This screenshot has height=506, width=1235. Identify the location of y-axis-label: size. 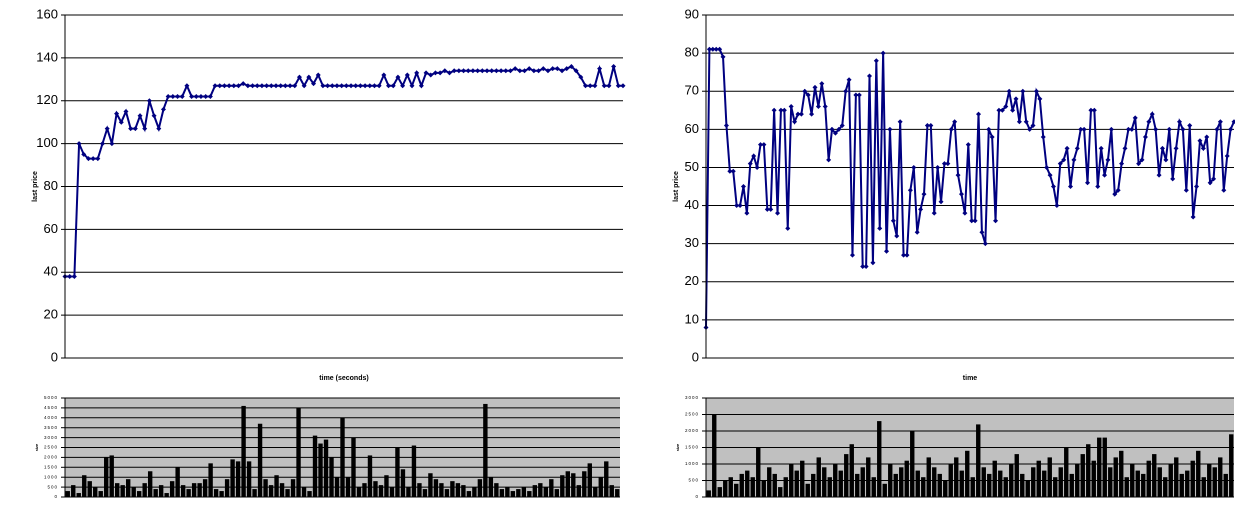
(36, 447).